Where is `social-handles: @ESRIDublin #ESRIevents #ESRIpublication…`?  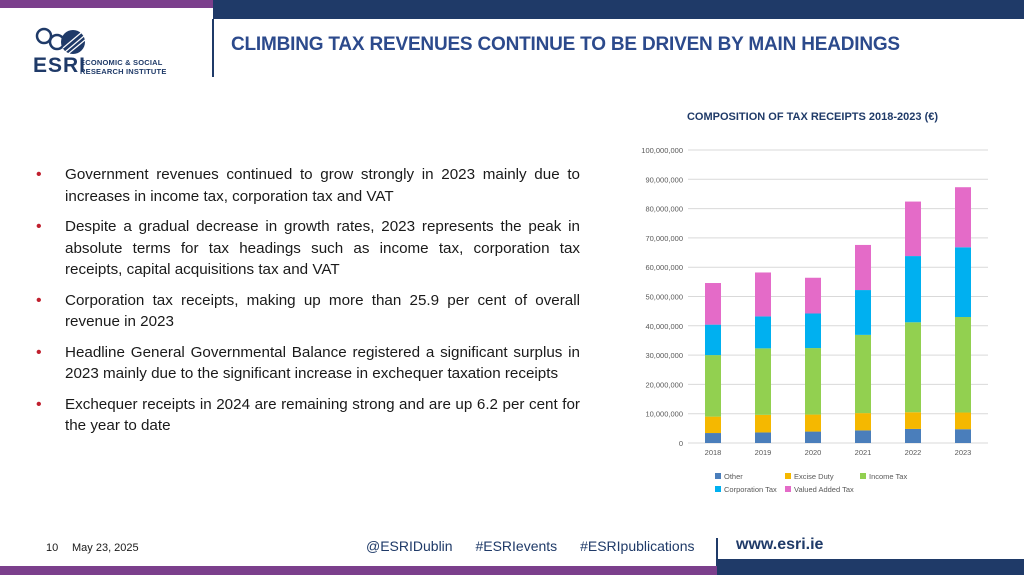 social-handles: @ESRIDublin #ESRIevents #ESRIpublication… is located at coordinates (539, 546).